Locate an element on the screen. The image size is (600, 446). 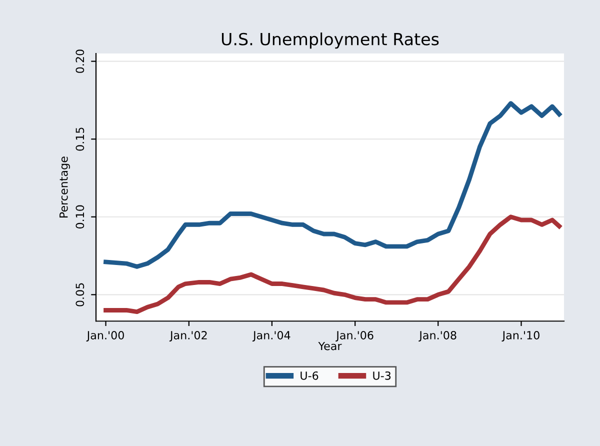
y-tick-label: 0.15 is located at coordinates (80, 139).